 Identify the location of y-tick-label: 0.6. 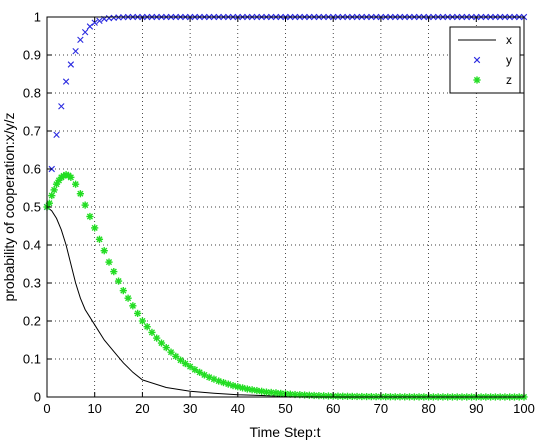
(32, 169).